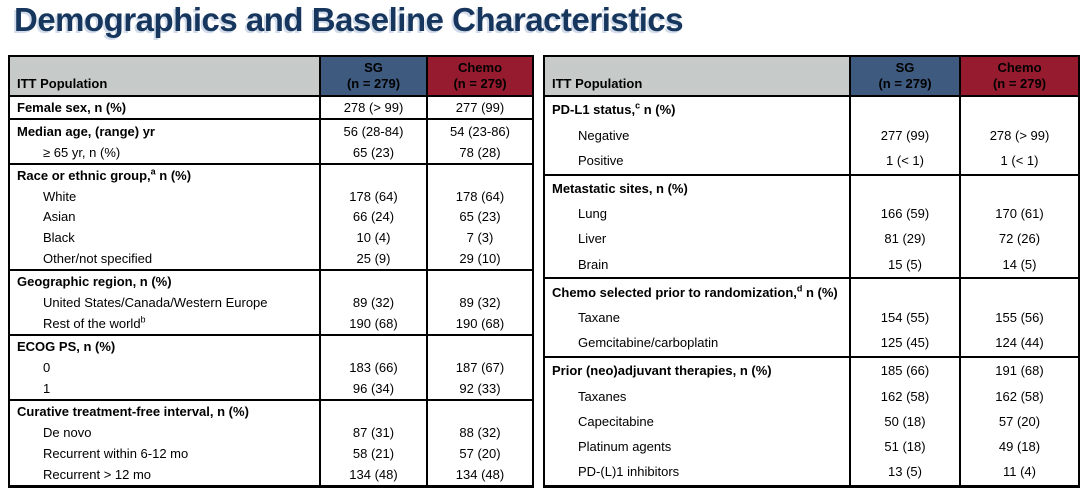 The image size is (1080, 492). What do you see at coordinates (811, 239) in the screenshot?
I see `table-row: Liver 81 (29) 72 (26)` at bounding box center [811, 239].